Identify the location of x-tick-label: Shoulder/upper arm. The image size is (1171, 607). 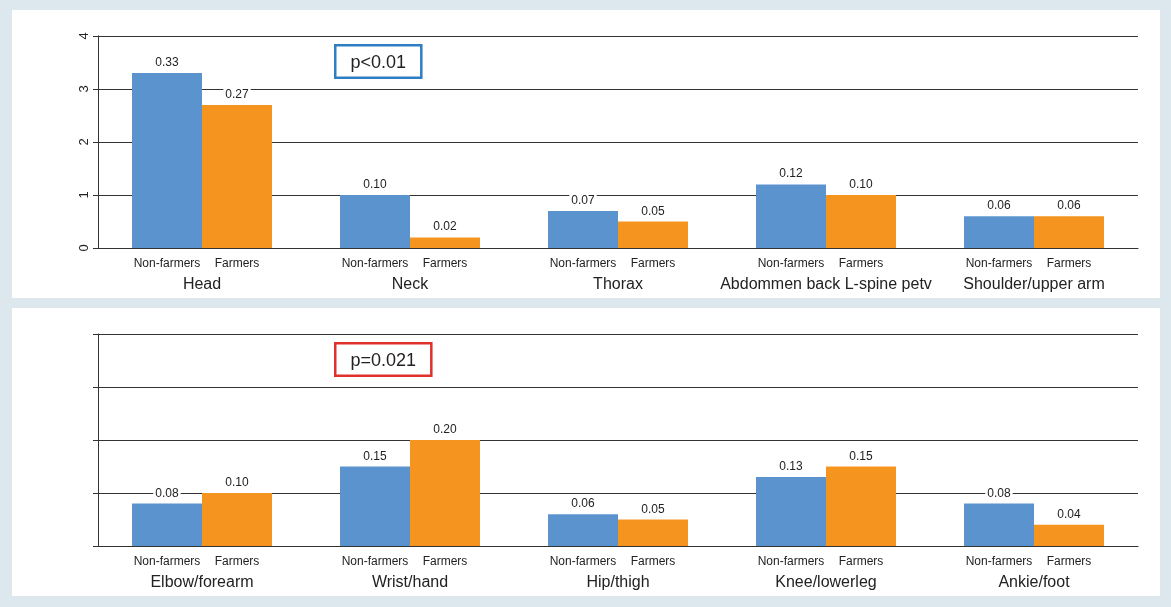
(1034, 283).